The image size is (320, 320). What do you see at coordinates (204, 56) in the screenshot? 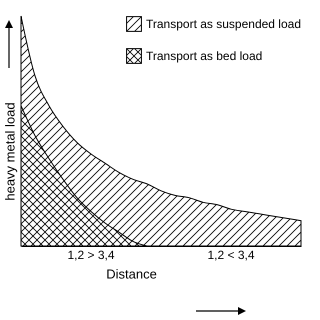
I see `legend-label: Transport as bed load` at bounding box center [204, 56].